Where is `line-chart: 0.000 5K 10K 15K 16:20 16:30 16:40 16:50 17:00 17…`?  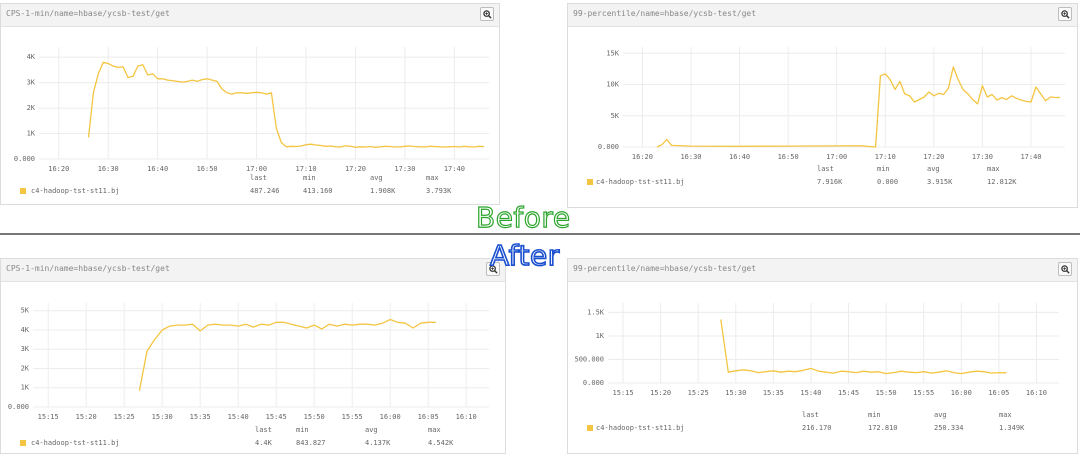
line-chart: 0.000 5K 10K 15K 16:20 16:30 16:40 16:50 17:00 17… is located at coordinates (831, 104).